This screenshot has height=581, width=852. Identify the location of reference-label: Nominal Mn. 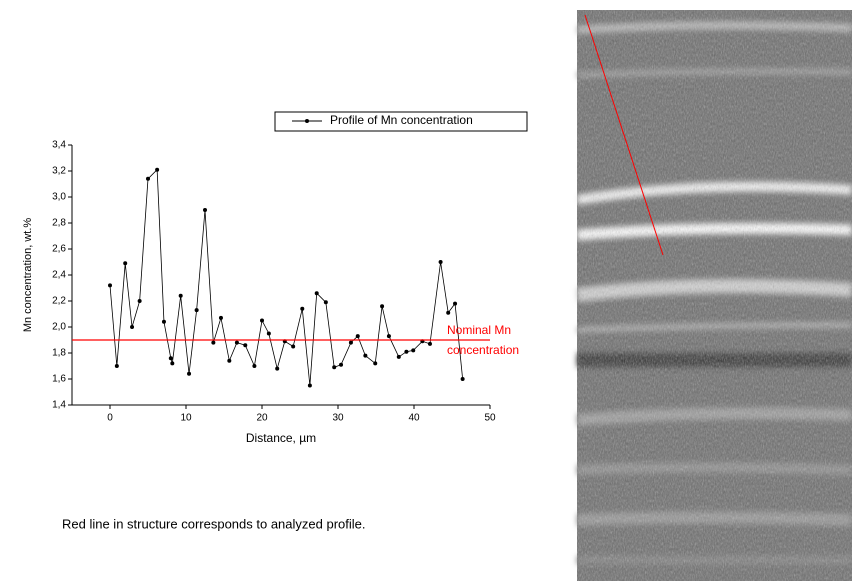
(479, 330).